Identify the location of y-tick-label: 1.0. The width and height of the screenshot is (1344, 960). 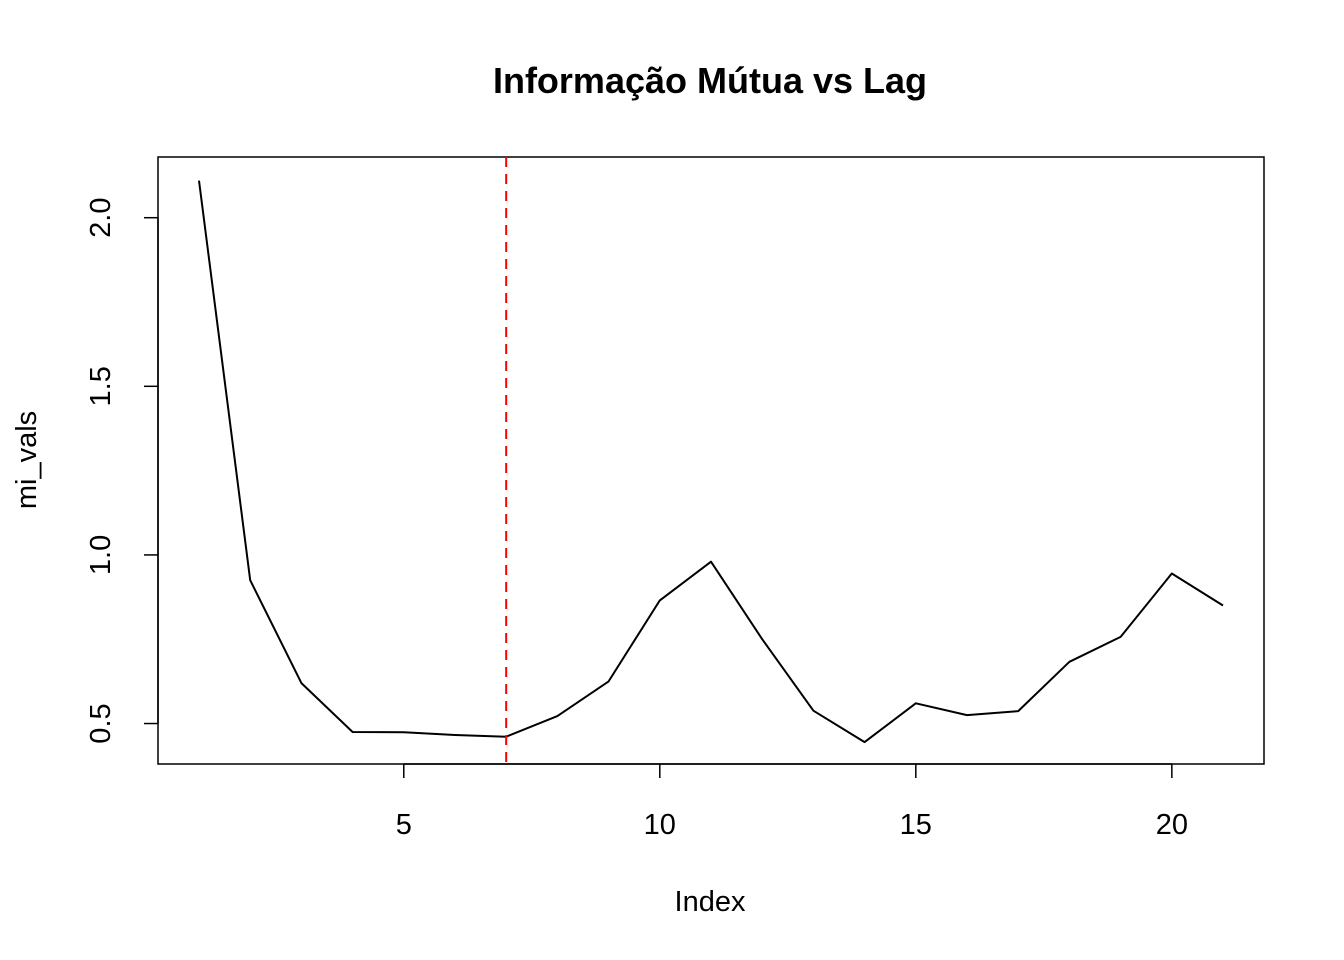
(101, 555).